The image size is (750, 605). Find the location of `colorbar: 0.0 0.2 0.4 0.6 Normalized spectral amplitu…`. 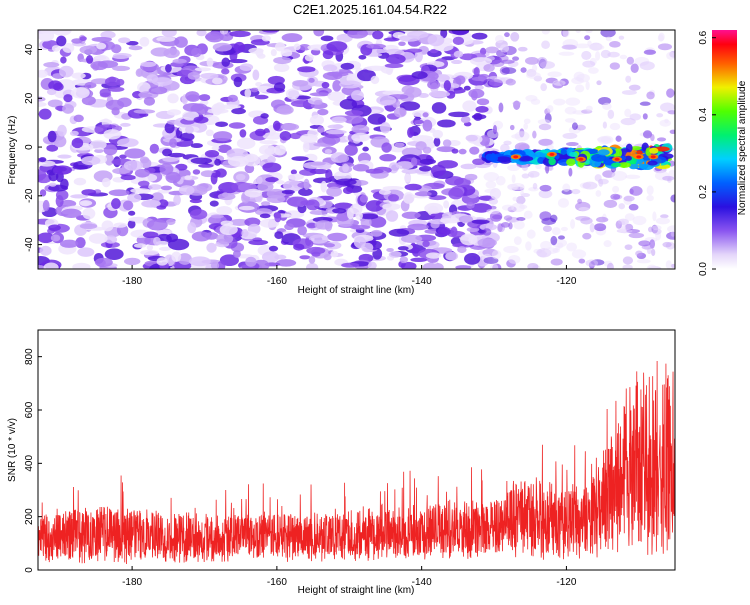

colorbar: 0.0 0.2 0.4 0.6 Normalized spectral amplitu… is located at coordinates (723, 153).